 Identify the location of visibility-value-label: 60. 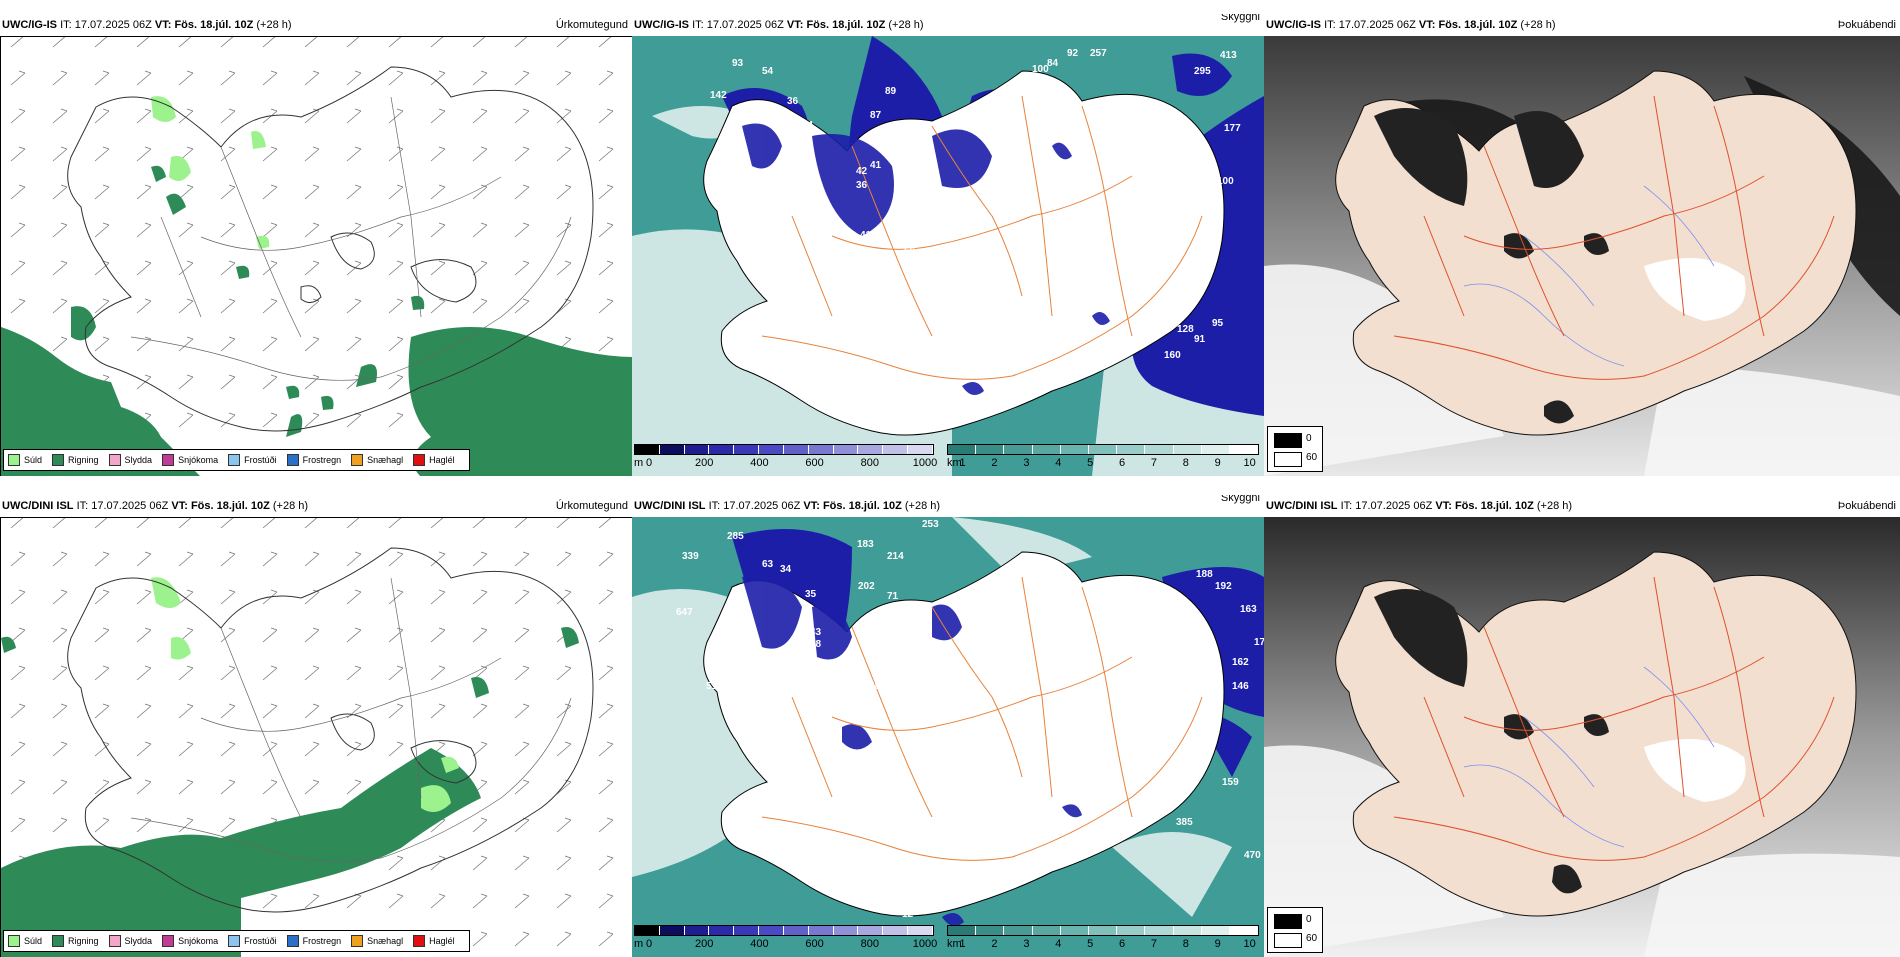
(906, 146).